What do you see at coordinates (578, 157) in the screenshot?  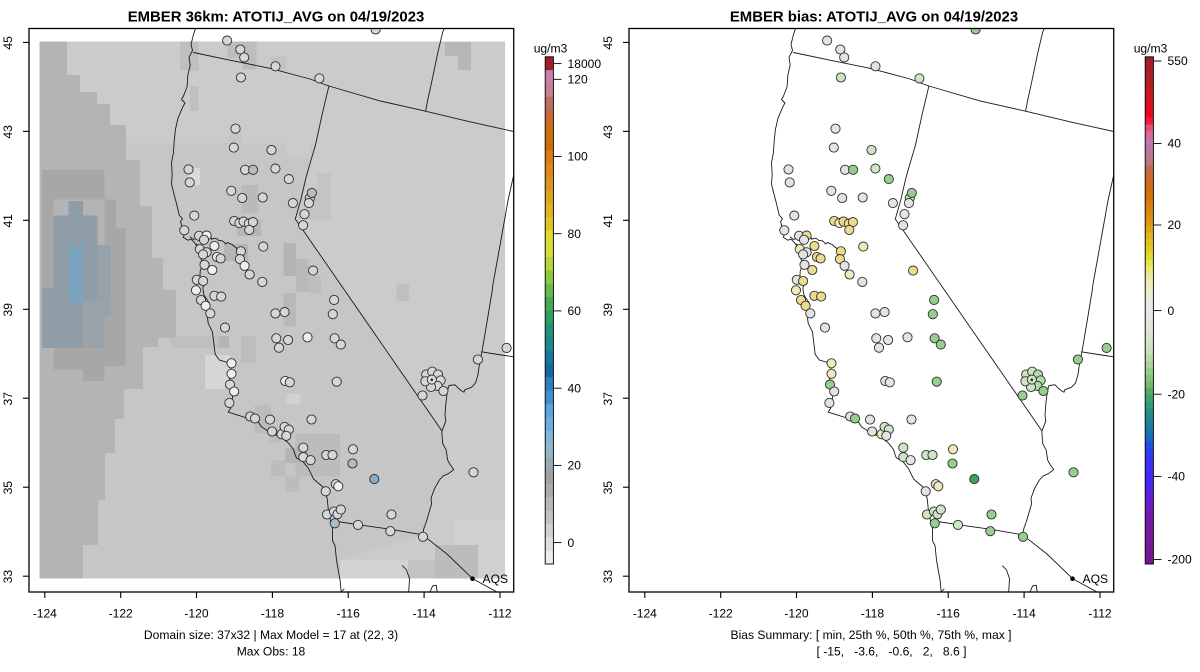 I see `svg-text: 100` at bounding box center [578, 157].